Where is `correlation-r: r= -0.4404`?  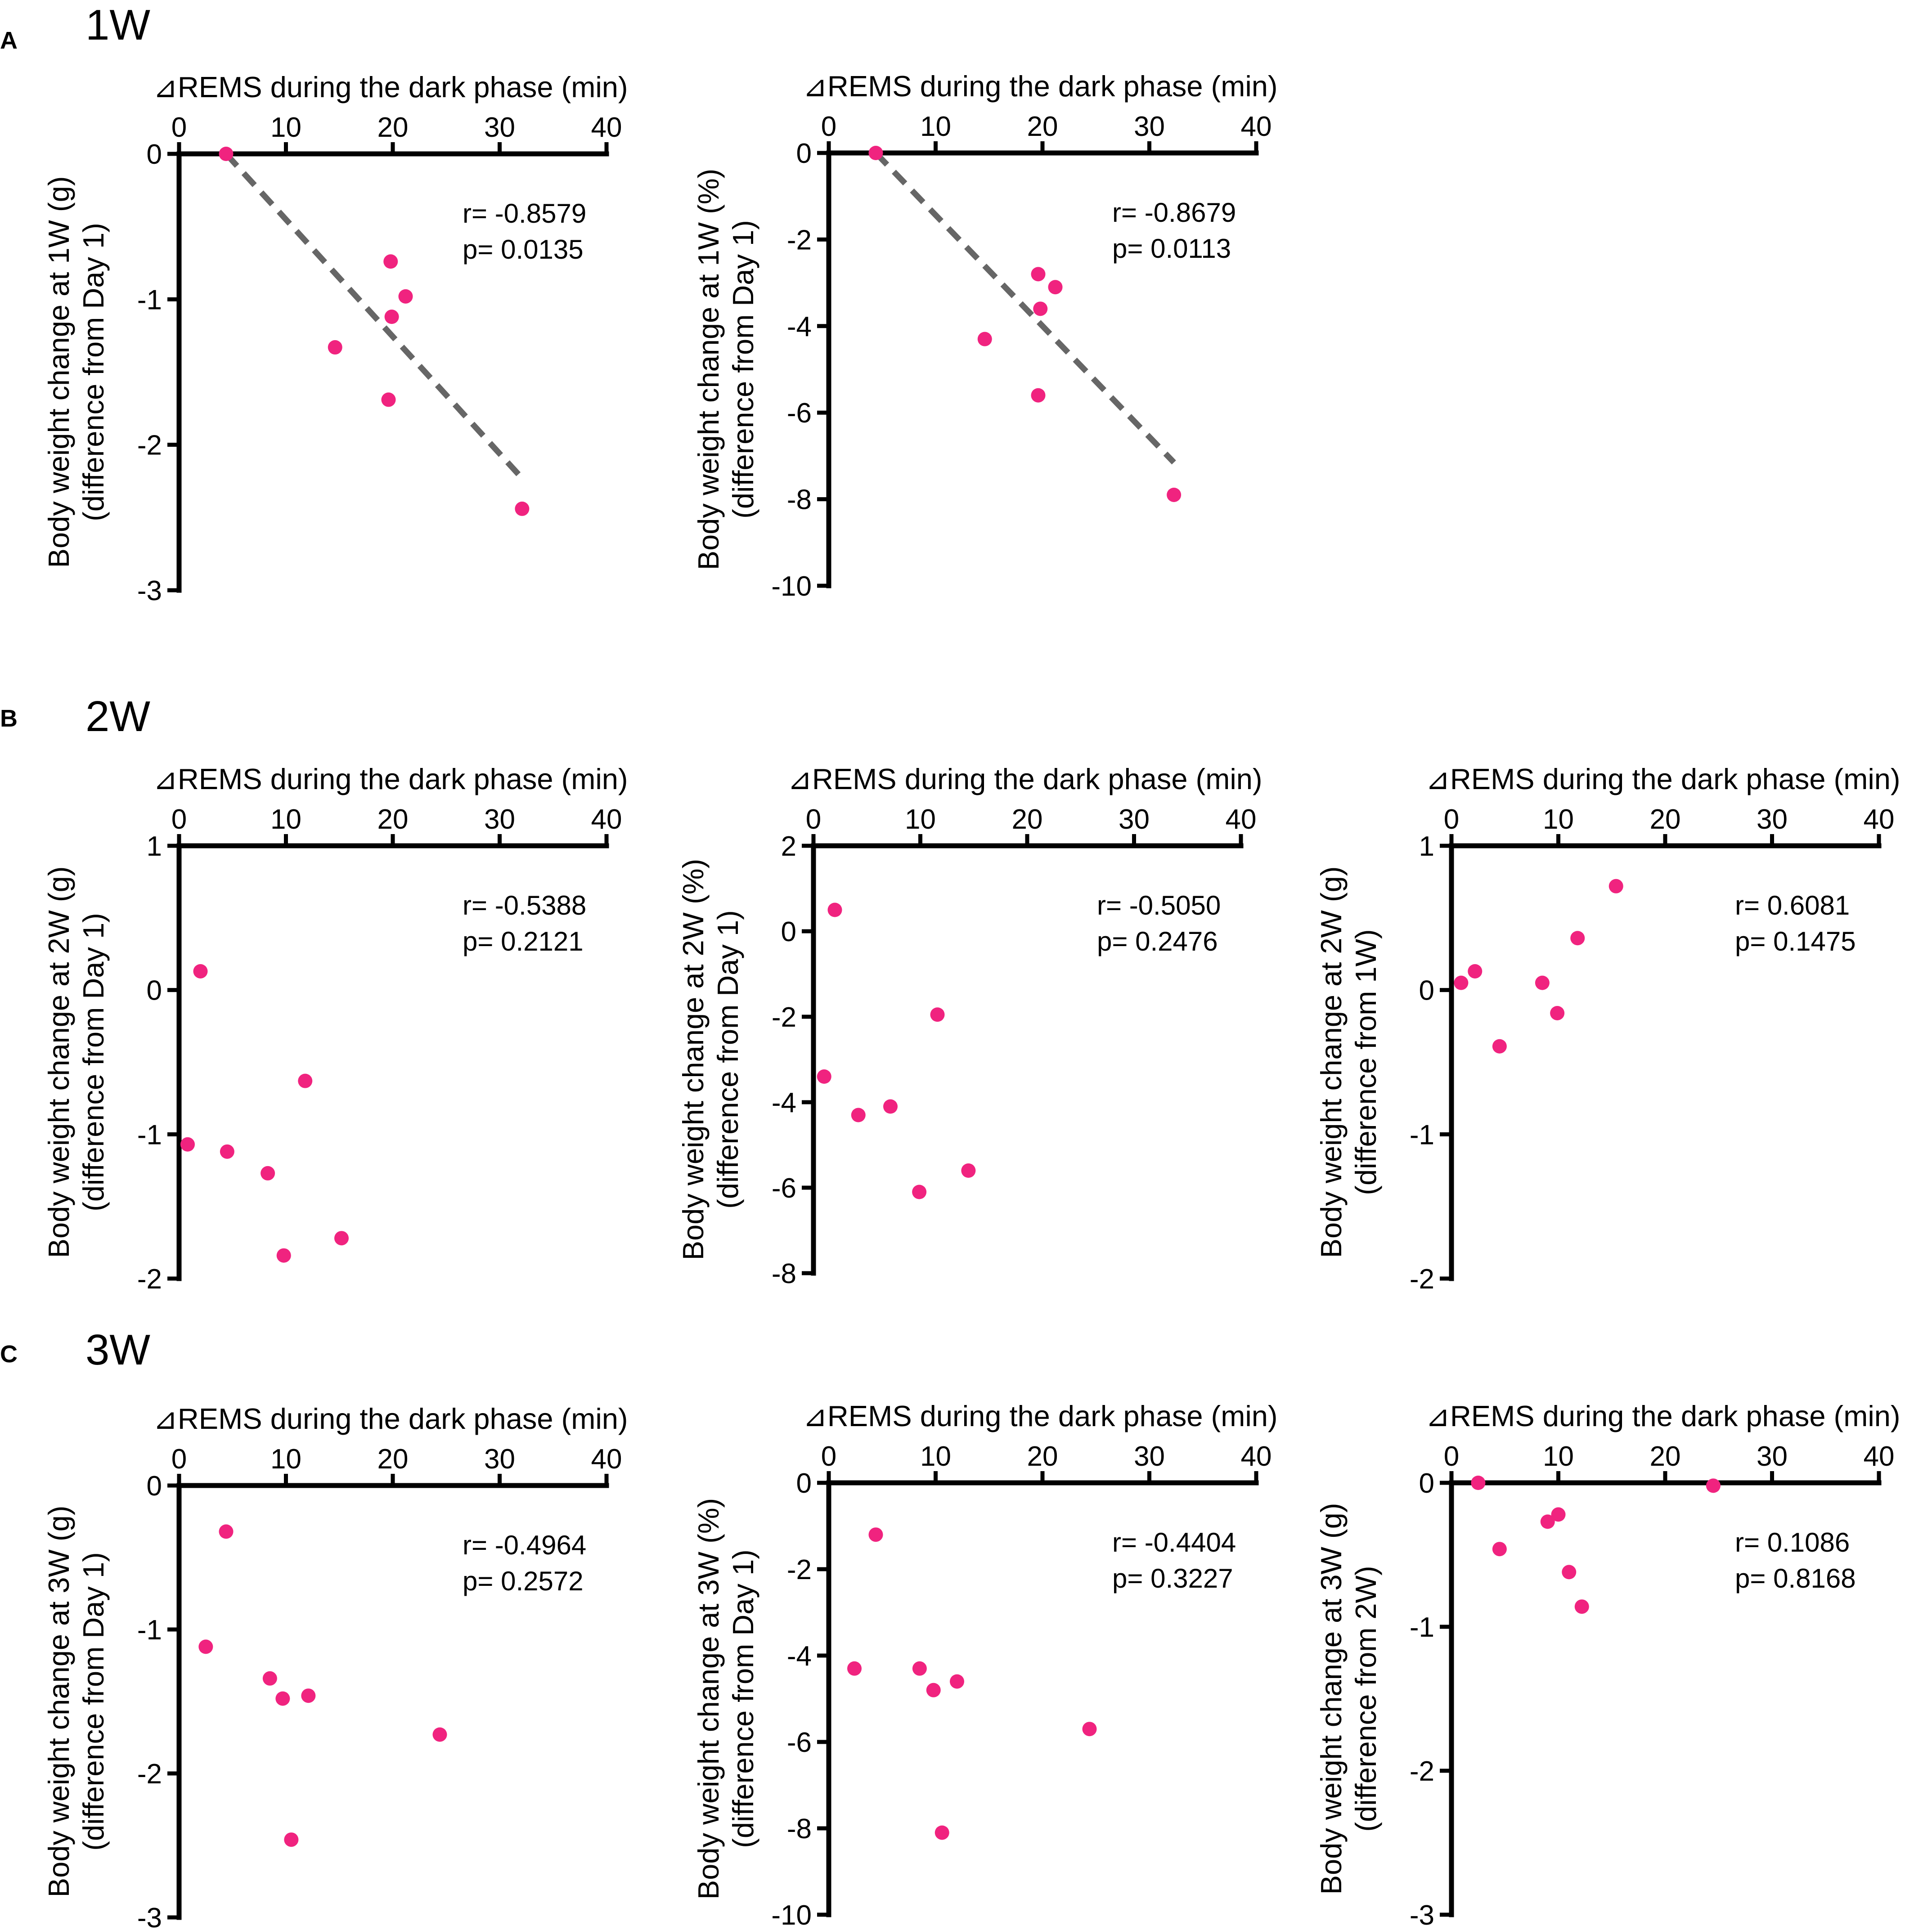
correlation-r: r= -0.4404 is located at coordinates (1174, 1542).